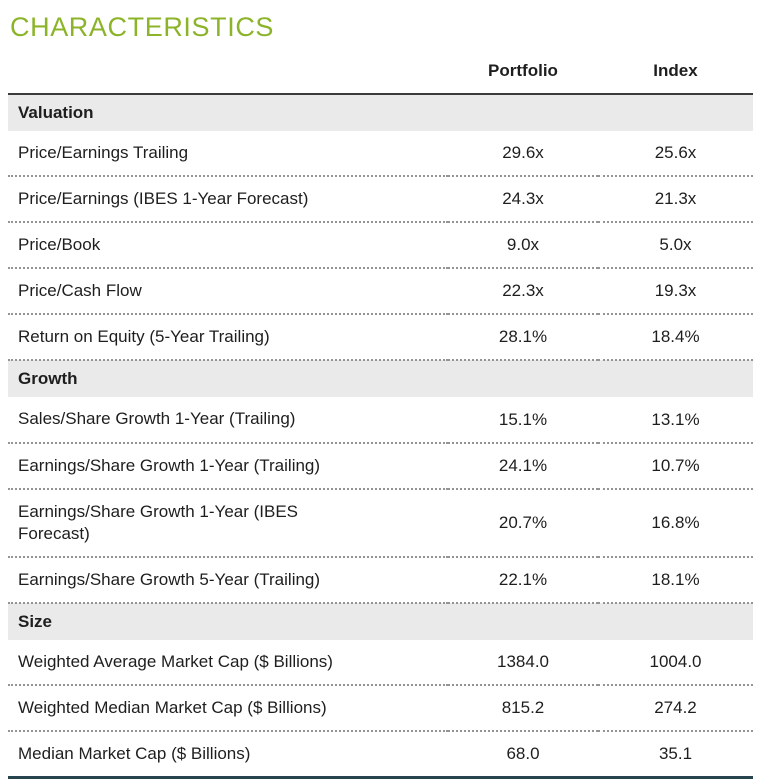 Image resolution: width=761 pixels, height=779 pixels. I want to click on section-header-row: Valuation, so click(380, 112).